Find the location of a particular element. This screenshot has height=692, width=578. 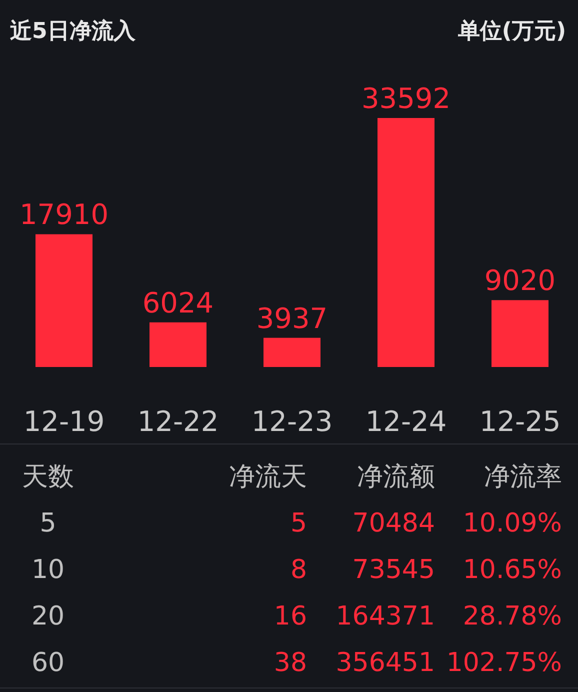

text: 净流天 is located at coordinates (268, 477).